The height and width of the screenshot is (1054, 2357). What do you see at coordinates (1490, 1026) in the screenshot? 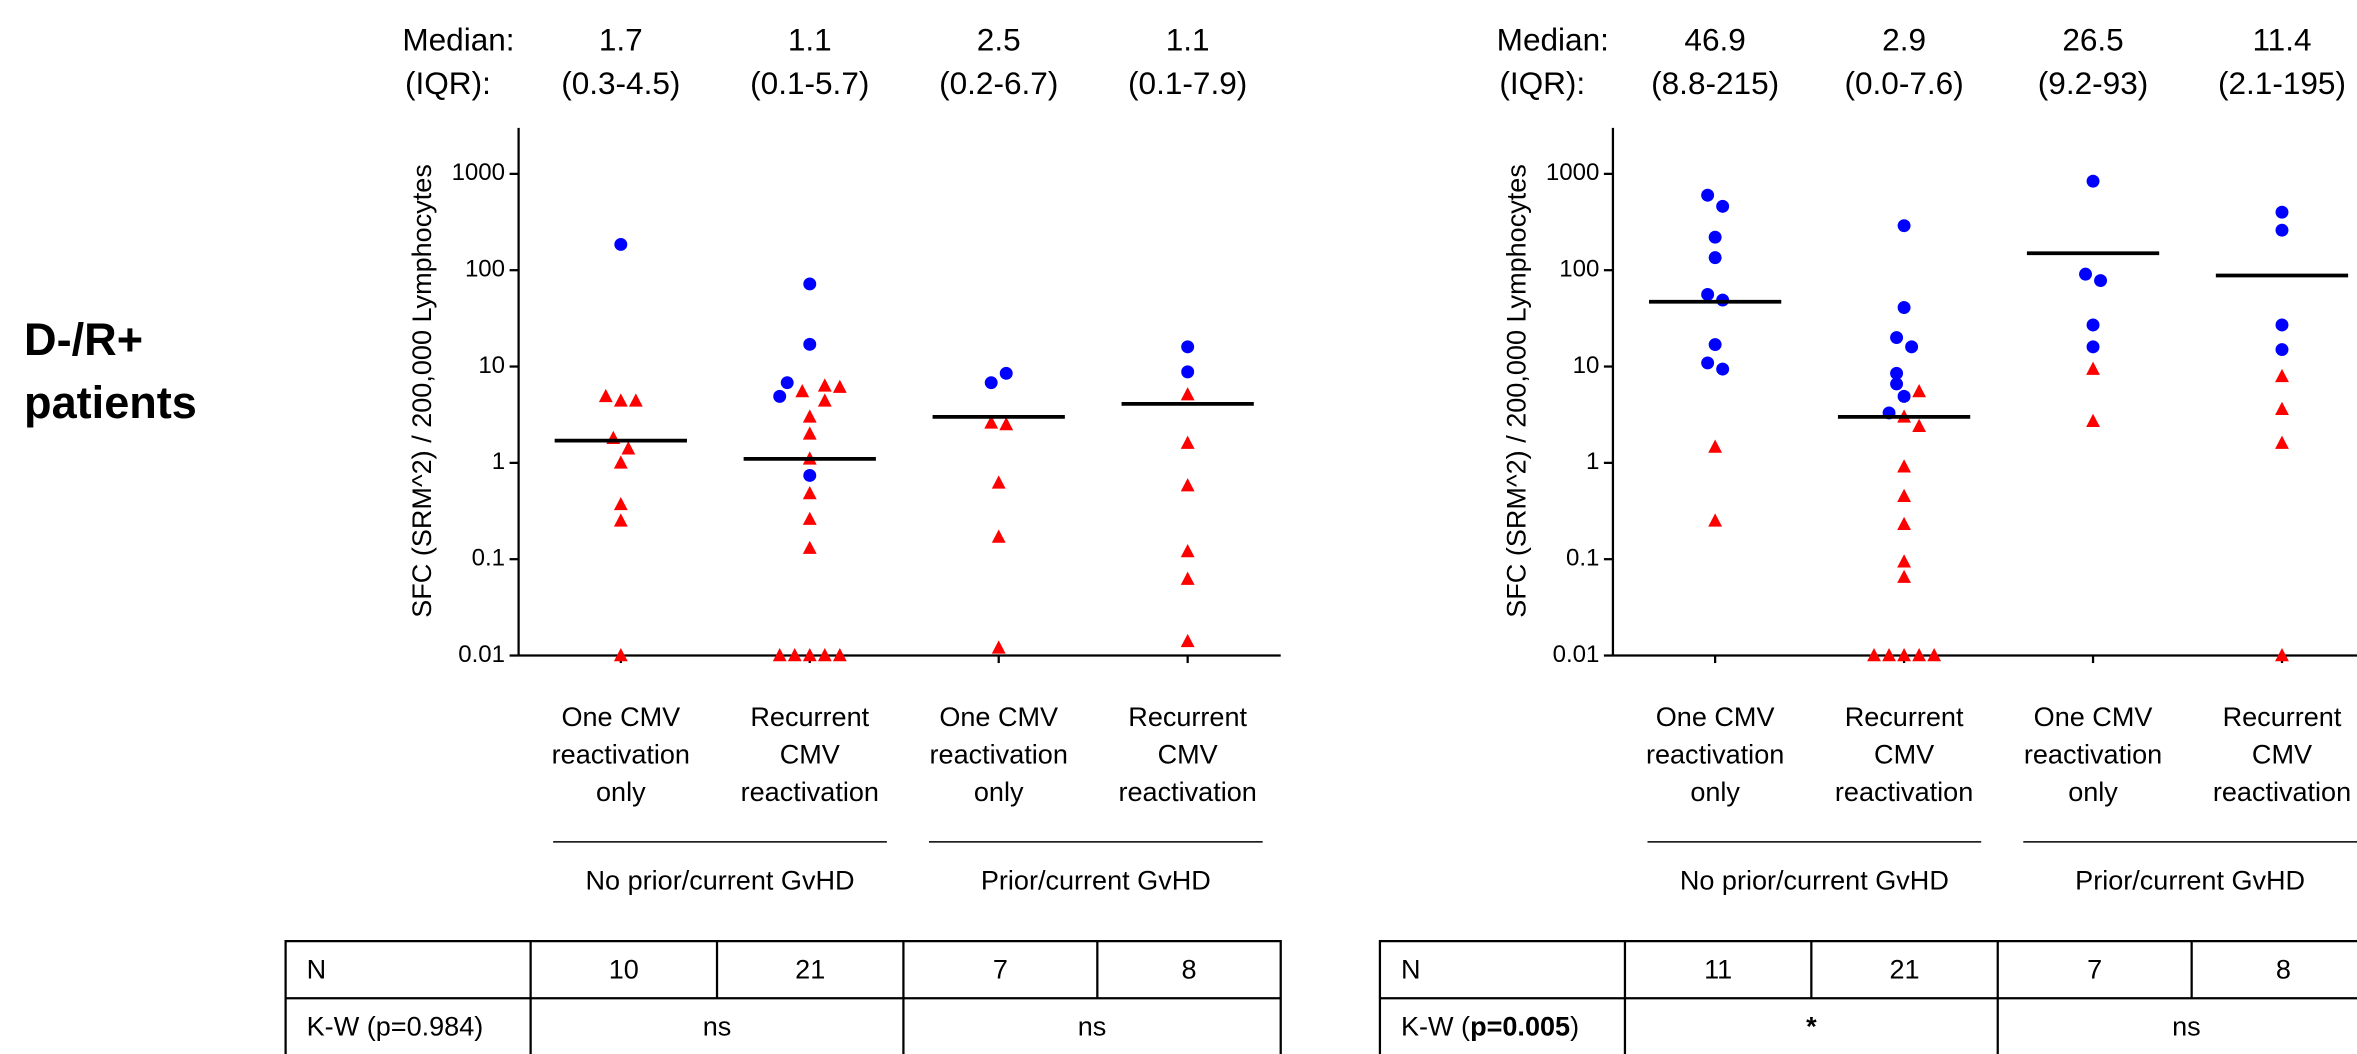
I see `table-cell: K-W (p=0.005)` at bounding box center [1490, 1026].